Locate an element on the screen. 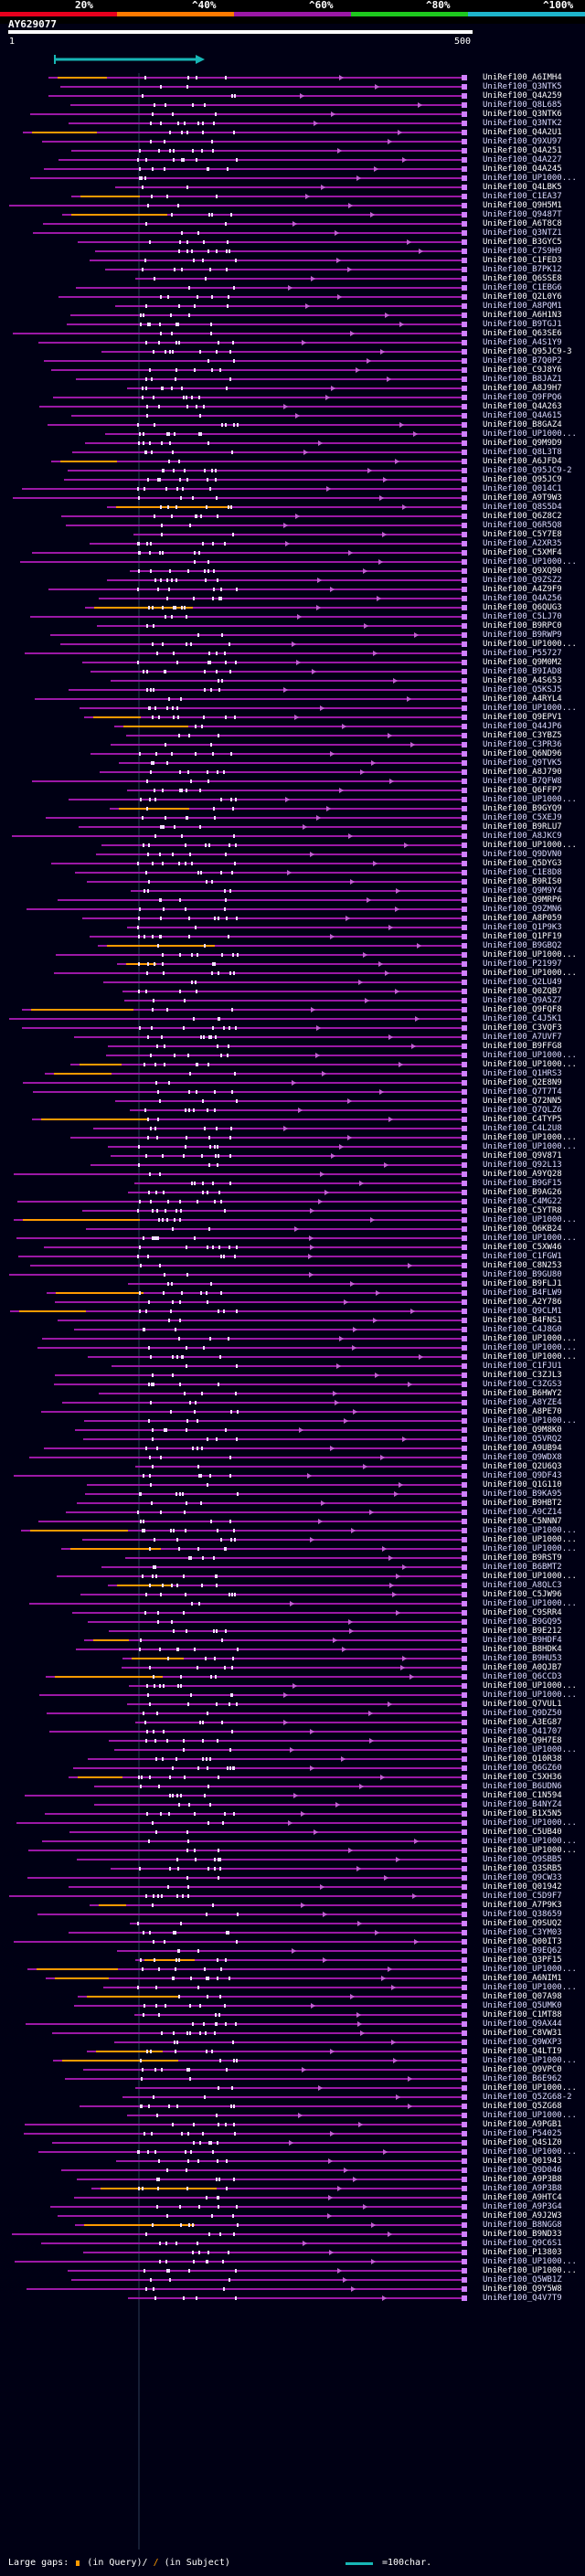 The height and width of the screenshot is (2576, 585). hit-label: UniRef100_Q63SE6 is located at coordinates (522, 333).